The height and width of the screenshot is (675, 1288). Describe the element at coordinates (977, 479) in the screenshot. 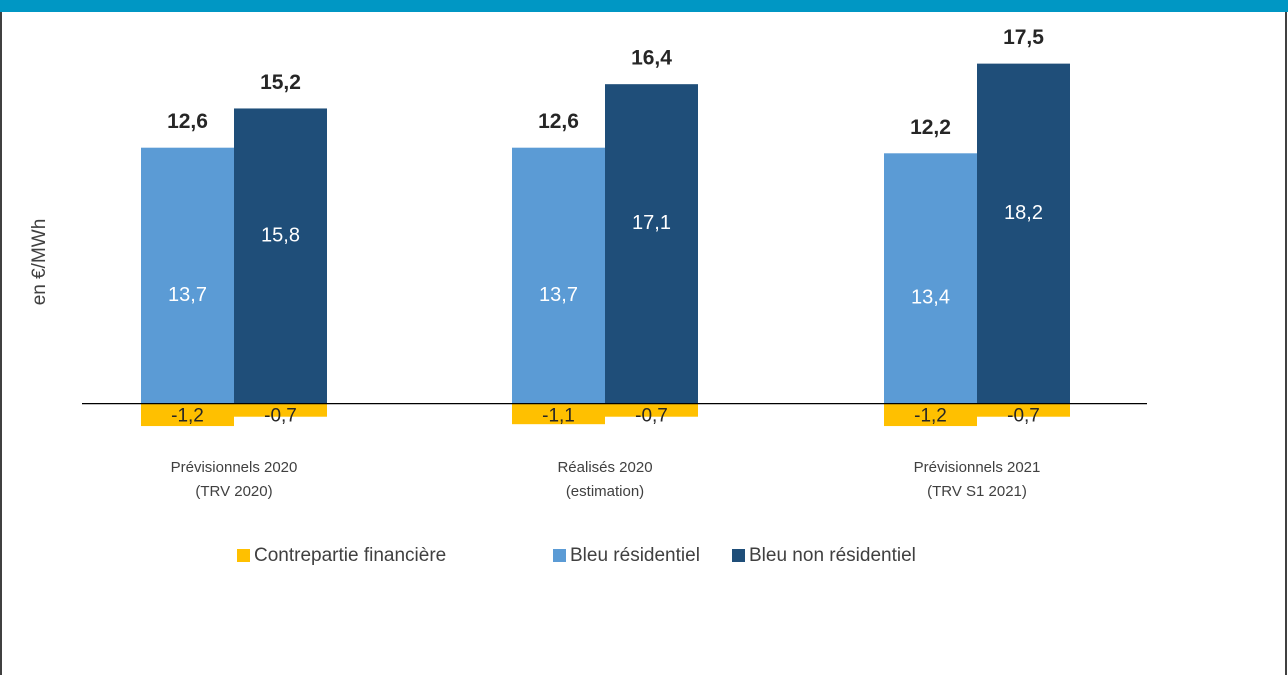

I see `x-tick-label: Prévisionnels 2021 (TRV S1 2021)` at that location.